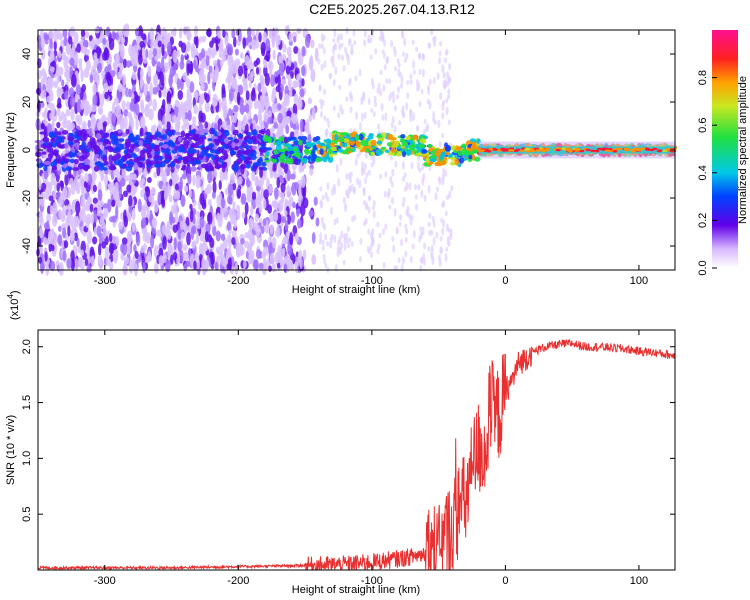 Image resolution: width=750 pixels, height=600 pixels. I want to click on spectrogram-x-tick-label: -100, so click(372, 281).